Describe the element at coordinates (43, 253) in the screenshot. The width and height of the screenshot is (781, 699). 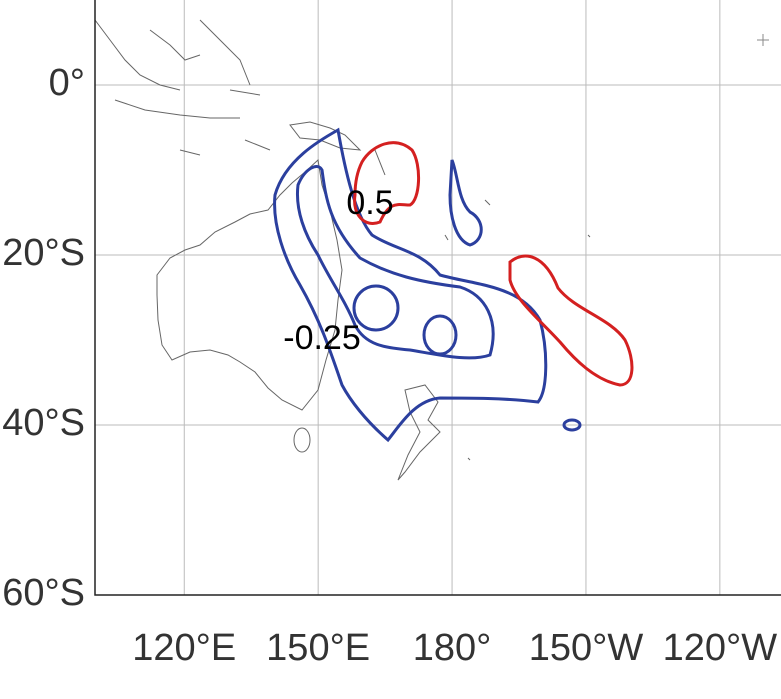
I see `y-tick-label: 20°S` at that location.